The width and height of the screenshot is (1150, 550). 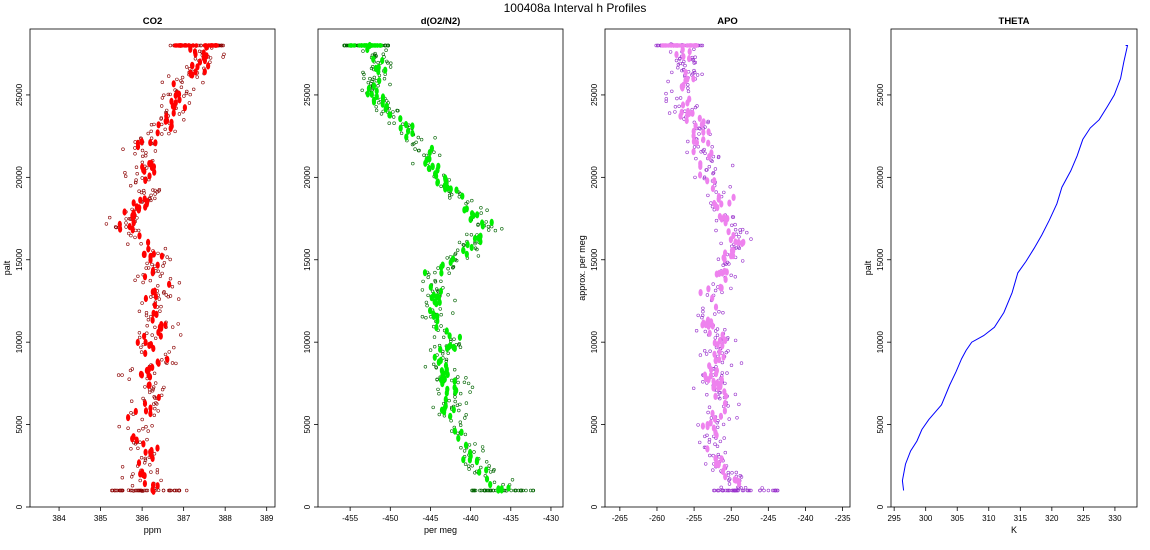 I want to click on x-tick-label: -435, so click(x=511, y=518).